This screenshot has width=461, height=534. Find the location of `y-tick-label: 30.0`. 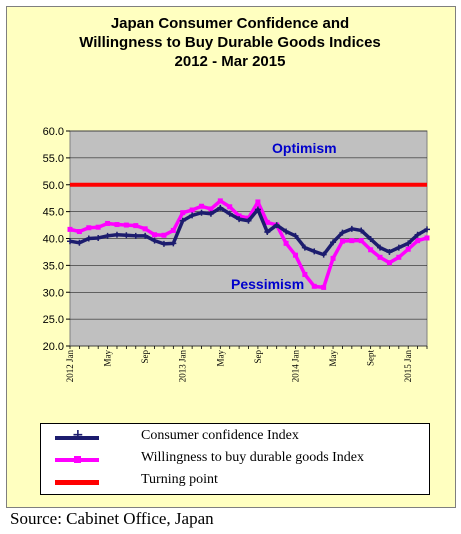

y-tick-label: 30.0 is located at coordinates (53, 293).